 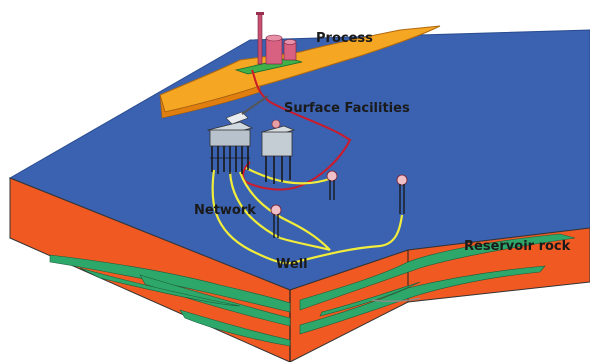 What do you see at coordinates (307, 216) in the screenshot?
I see `flowline-network` at bounding box center [307, 216].